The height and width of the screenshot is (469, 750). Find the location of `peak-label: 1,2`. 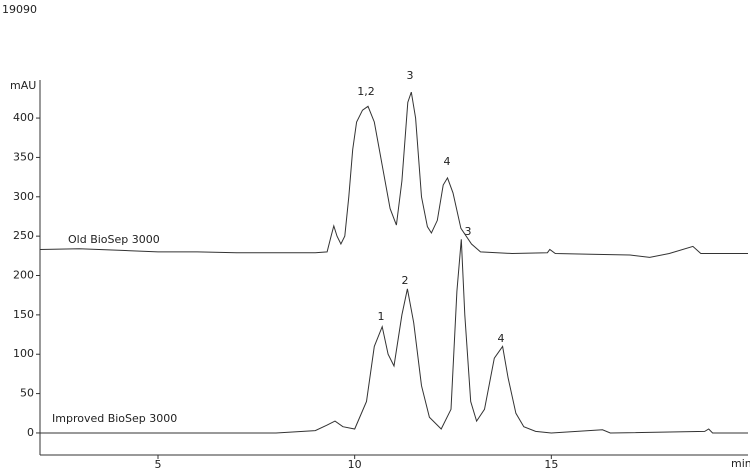

peak-label: 1,2 is located at coordinates (366, 91).